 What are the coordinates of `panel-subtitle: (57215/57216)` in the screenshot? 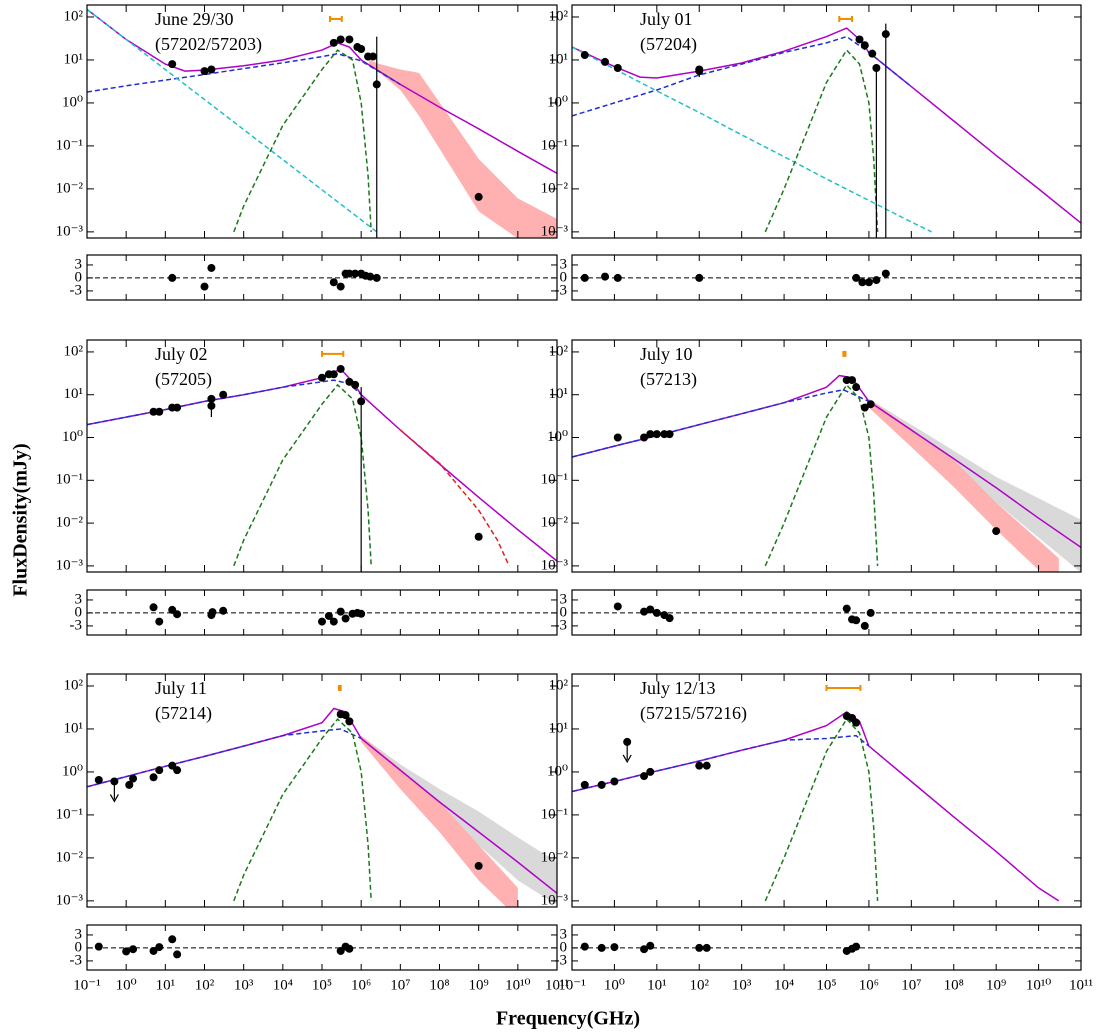 It's located at (693, 713).